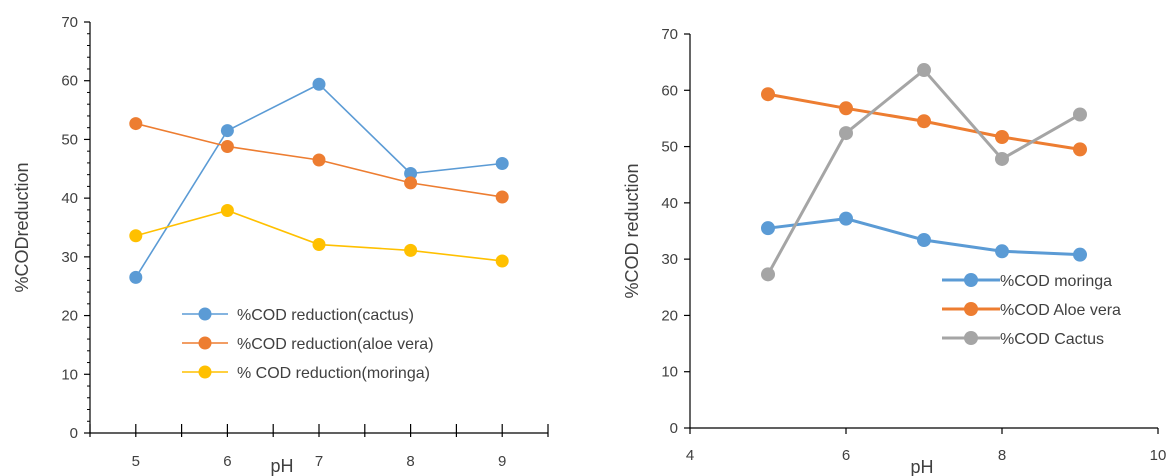  Describe the element at coordinates (502, 461) in the screenshot. I see `x-tick-label: 9` at that location.